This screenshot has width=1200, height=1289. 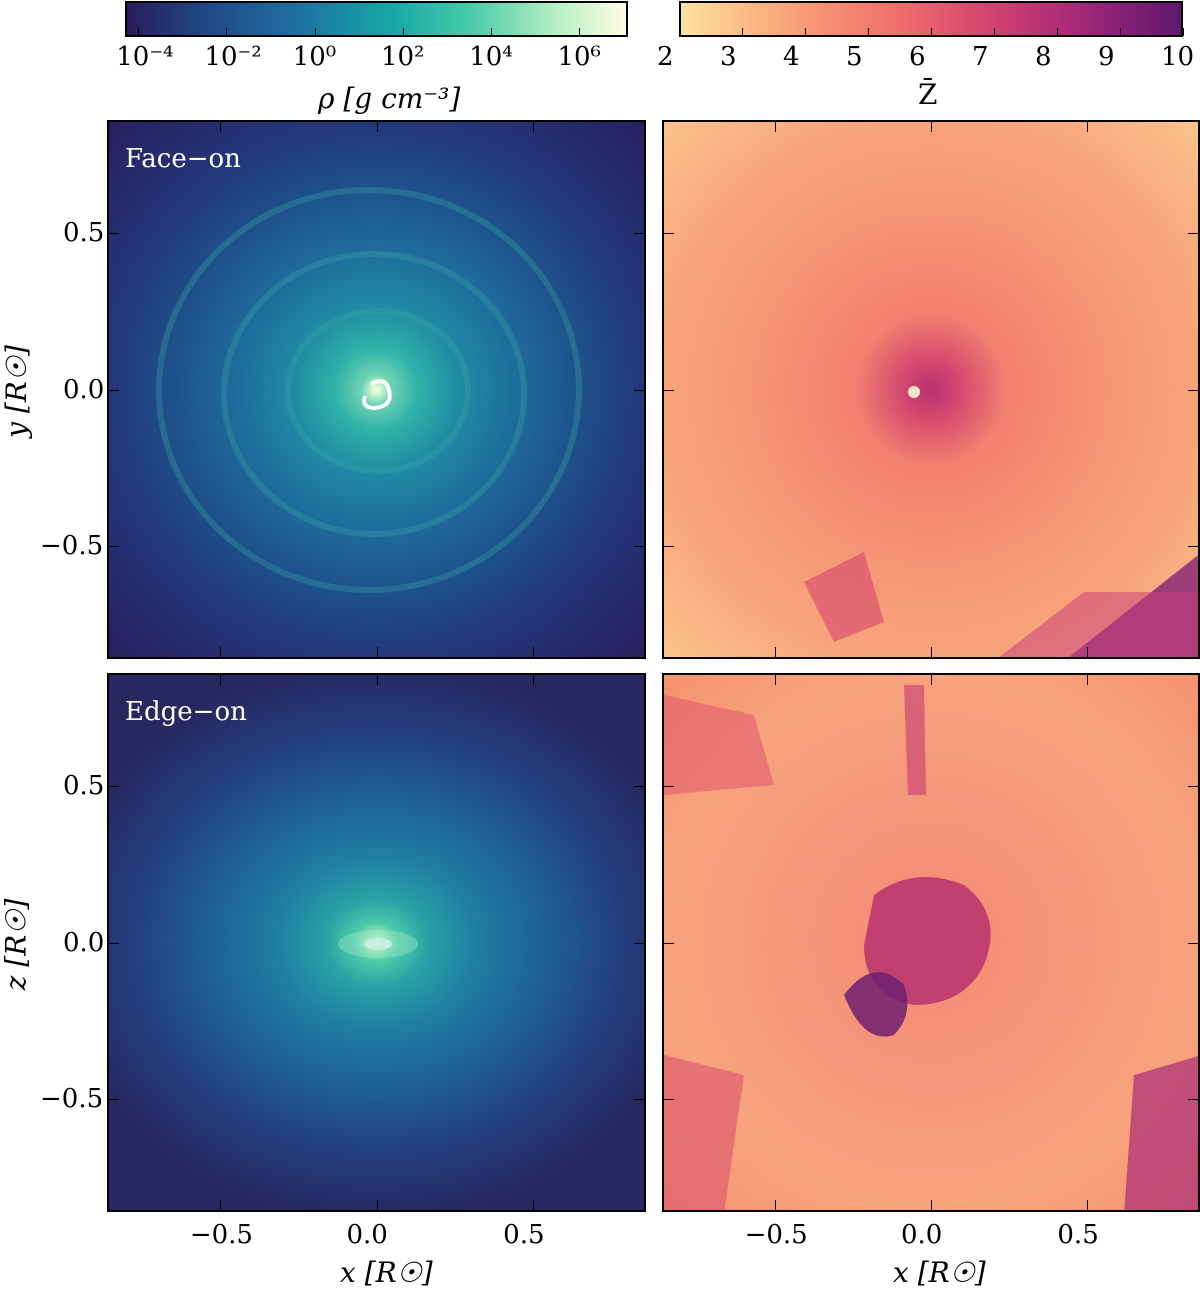 What do you see at coordinates (402, 57) in the screenshot?
I see `density-tick-label: 10²` at bounding box center [402, 57].